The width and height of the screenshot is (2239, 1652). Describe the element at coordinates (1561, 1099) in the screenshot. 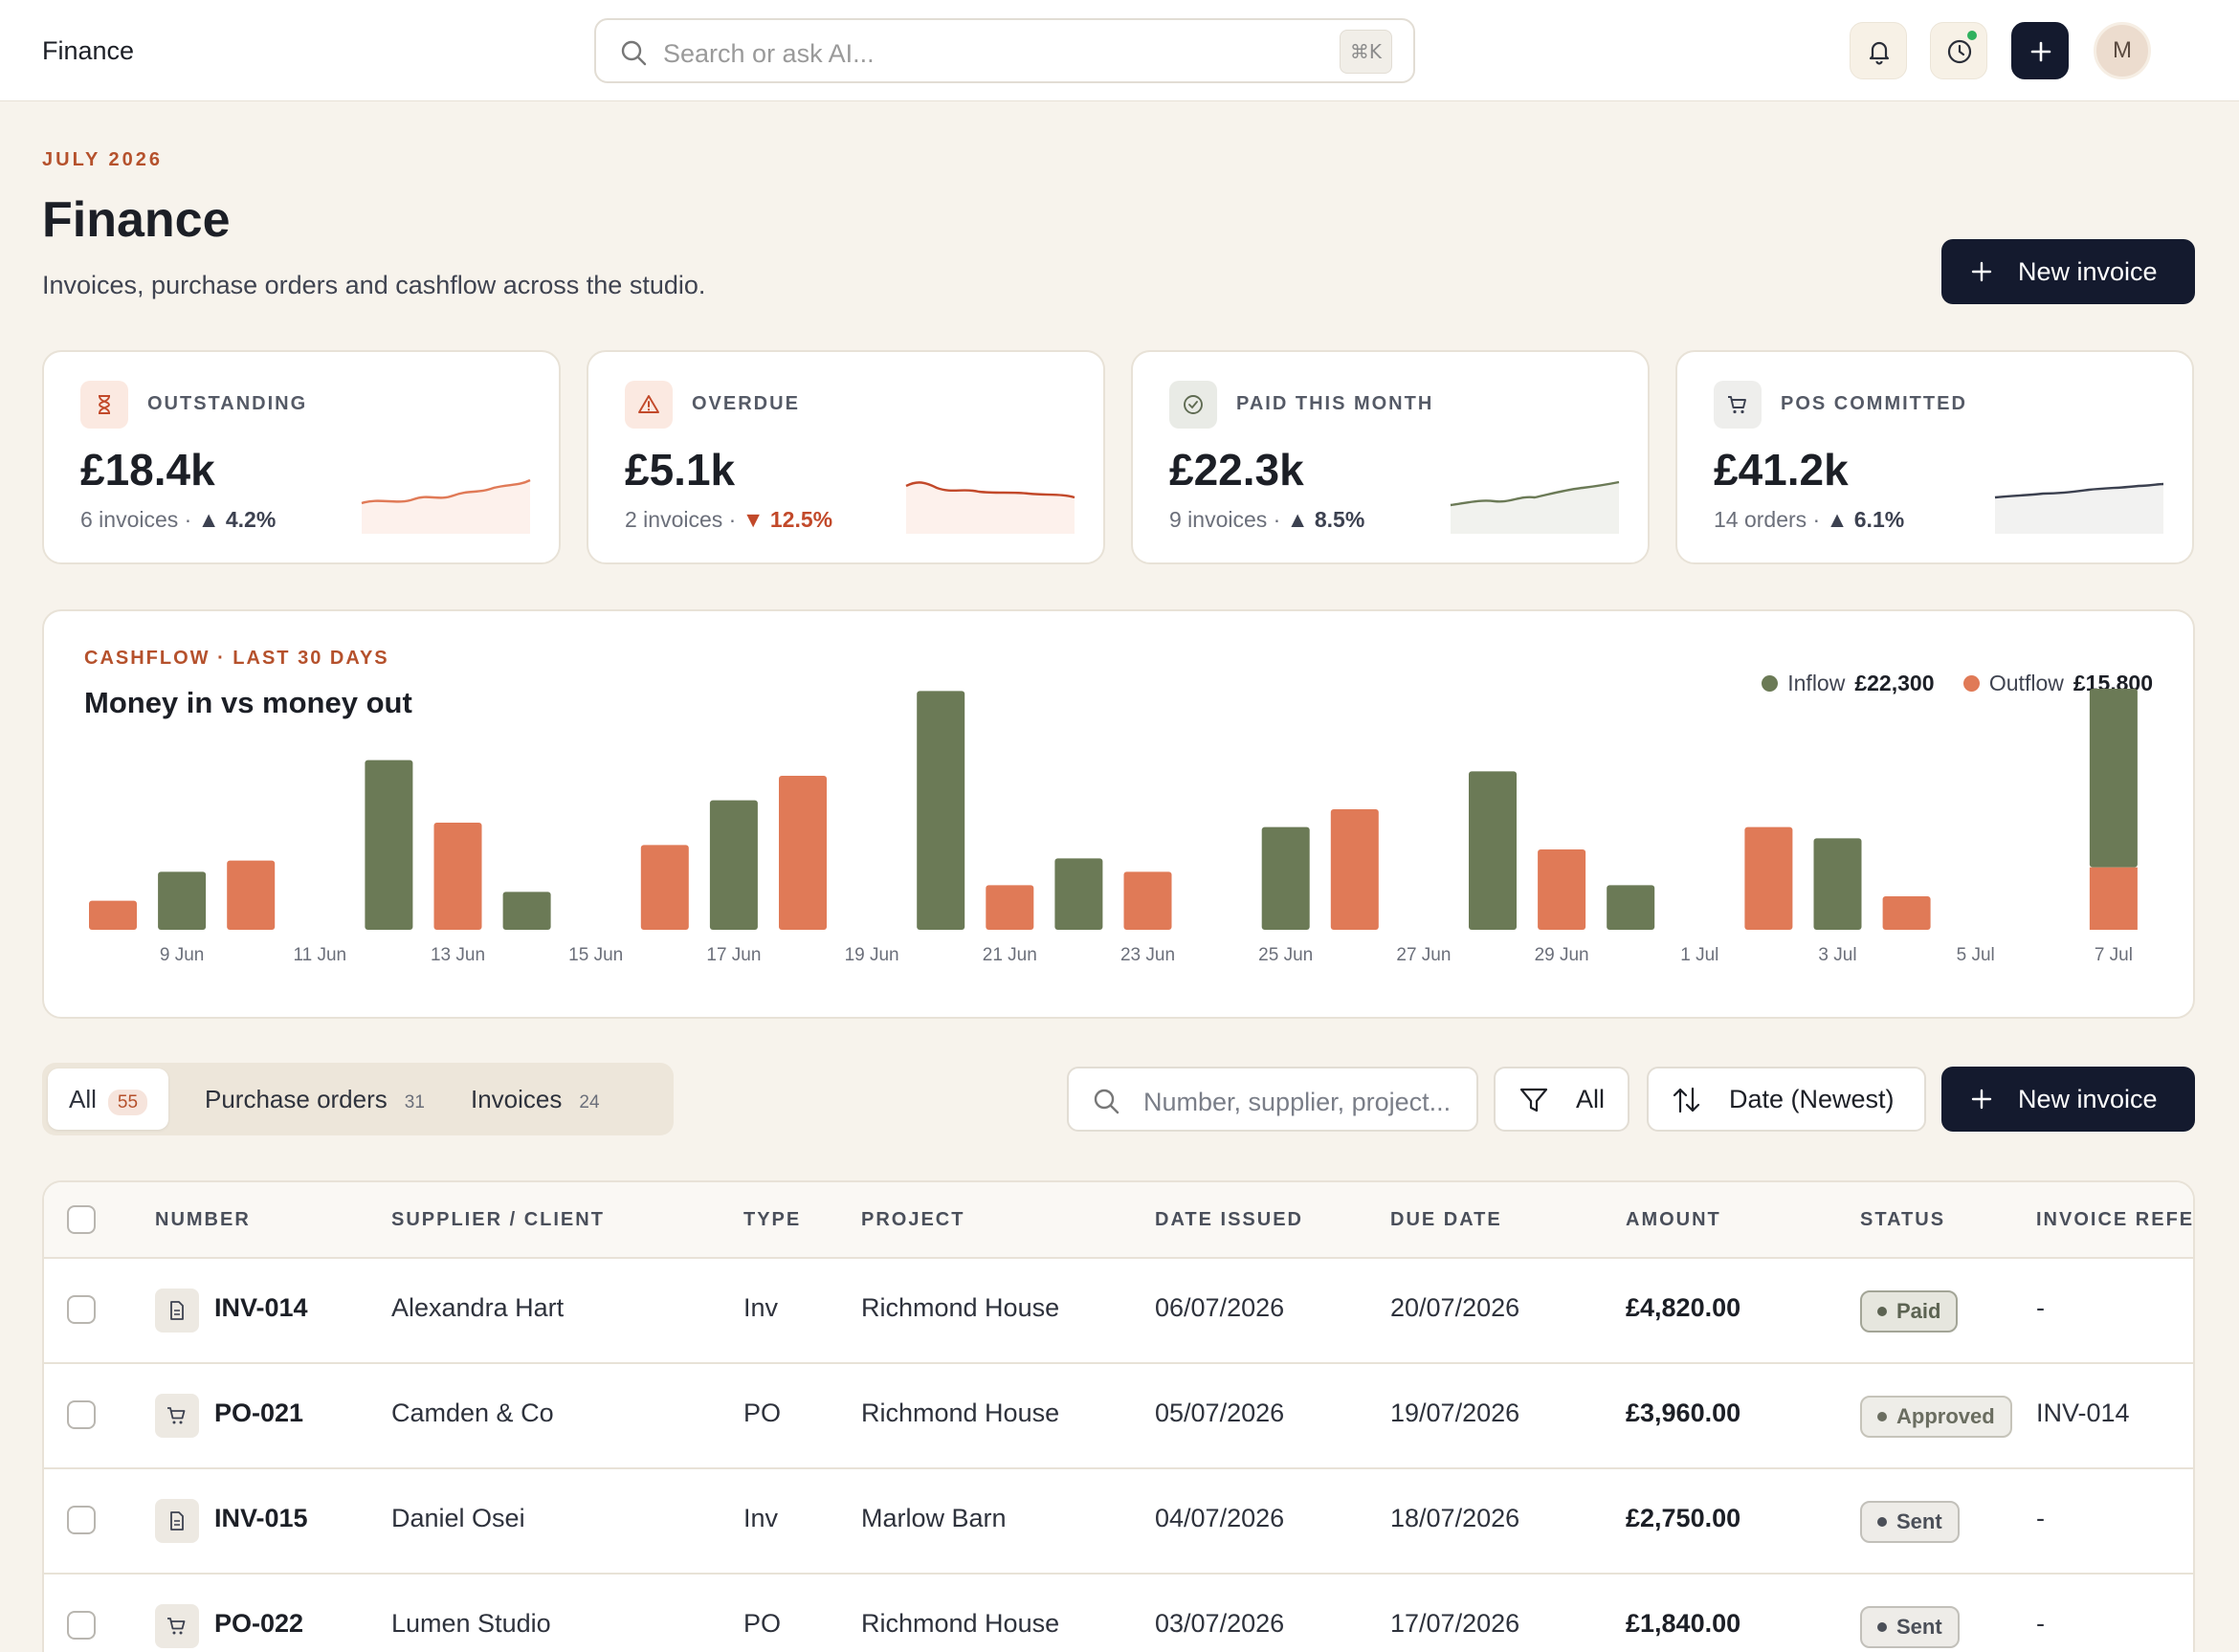

I see `filter-button: All` at that location.